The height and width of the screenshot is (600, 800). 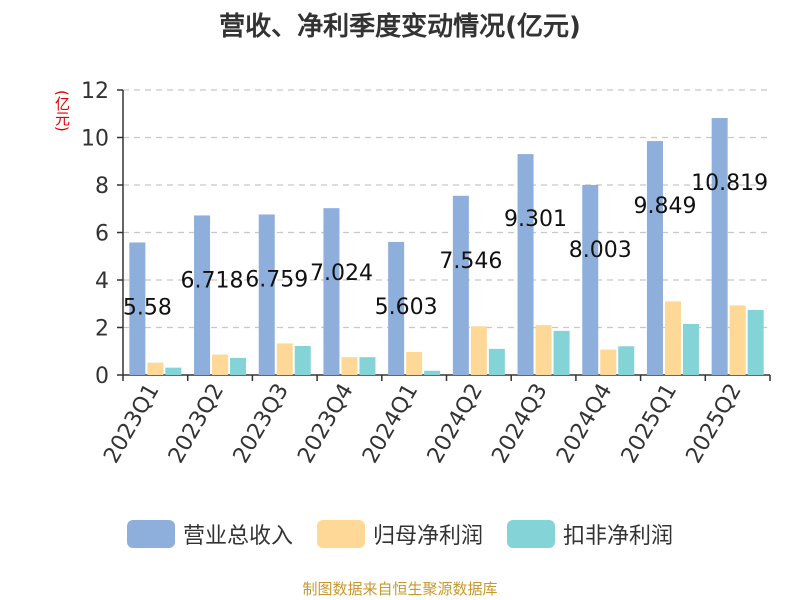 I want to click on x-tick-label: 2023Q2, so click(x=196, y=424).